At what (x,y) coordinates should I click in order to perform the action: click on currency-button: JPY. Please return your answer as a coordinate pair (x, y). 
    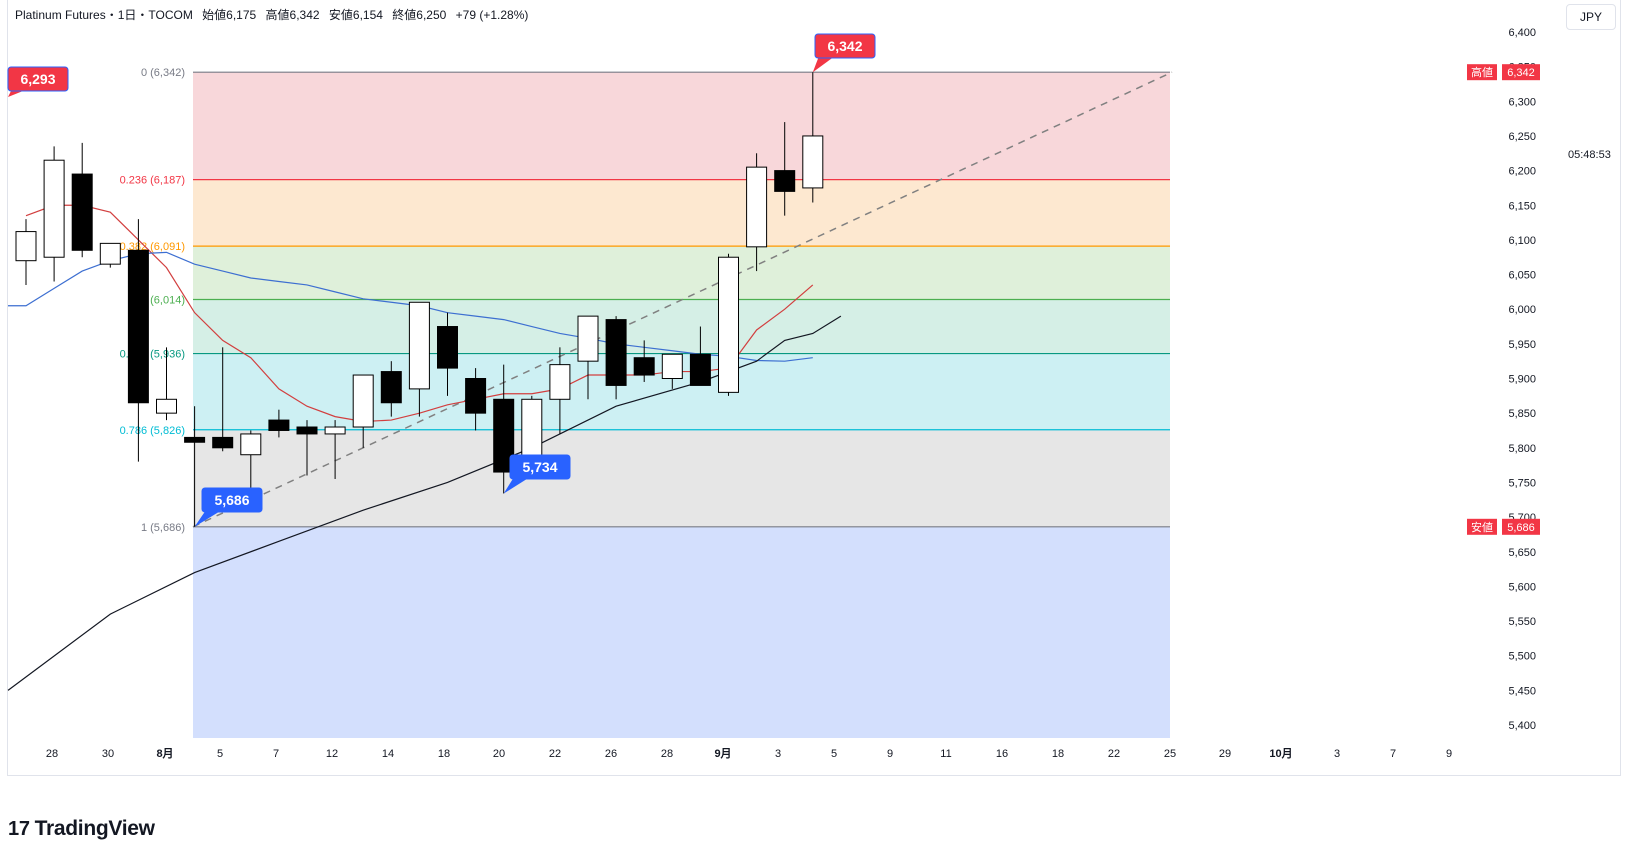
    Looking at the image, I should click on (1591, 17).